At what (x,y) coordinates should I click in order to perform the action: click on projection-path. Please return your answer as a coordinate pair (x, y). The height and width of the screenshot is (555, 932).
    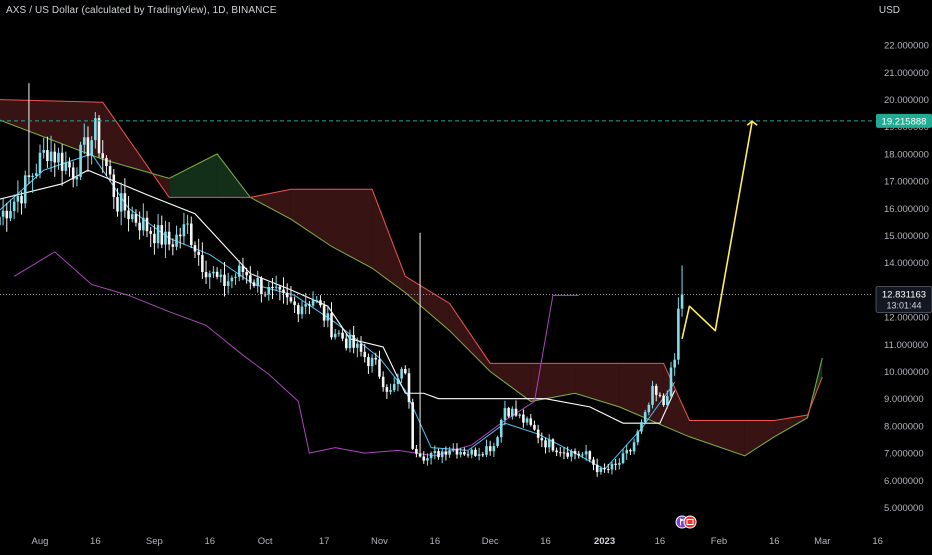
    Looking at the image, I should click on (717, 230).